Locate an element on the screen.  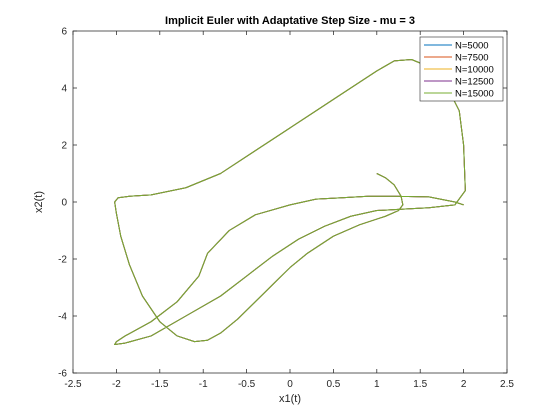
y-tick-label: -4 is located at coordinates (62, 317).